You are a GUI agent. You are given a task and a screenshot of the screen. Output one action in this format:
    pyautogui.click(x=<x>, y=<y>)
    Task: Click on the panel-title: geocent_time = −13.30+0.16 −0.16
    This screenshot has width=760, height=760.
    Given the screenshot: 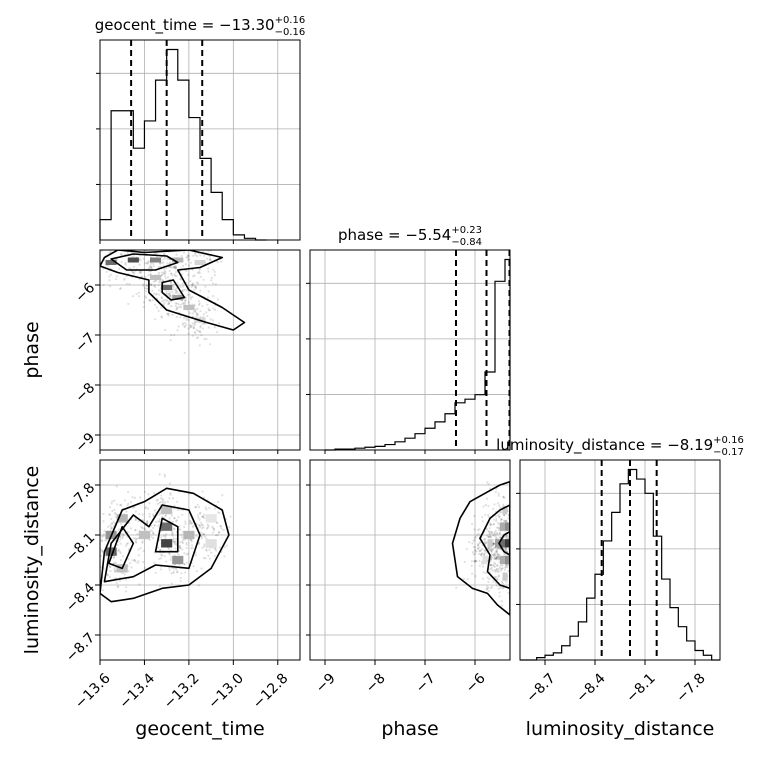 What is the action you would take?
    pyautogui.click(x=200, y=26)
    